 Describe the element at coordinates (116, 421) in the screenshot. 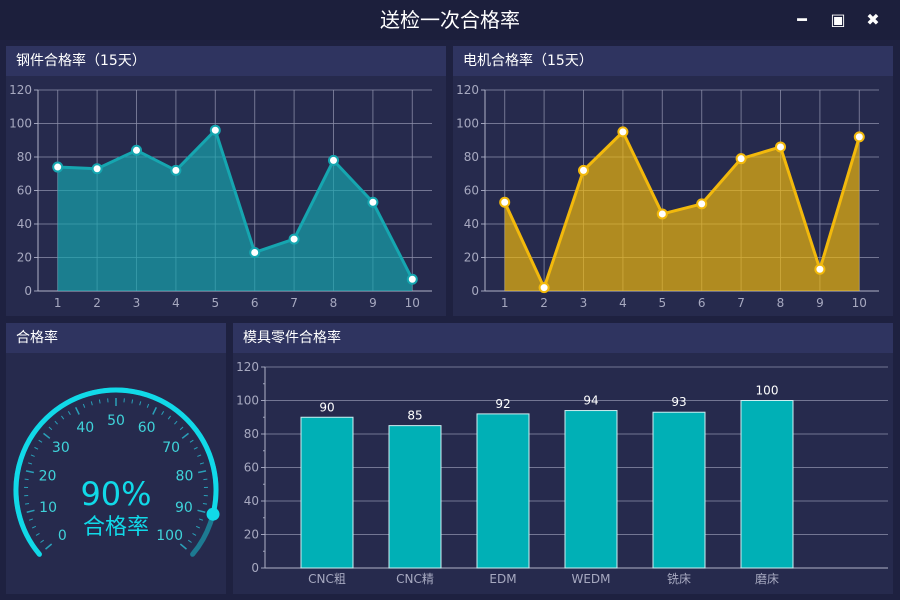

I see `gauge-scale-label: 50` at that location.